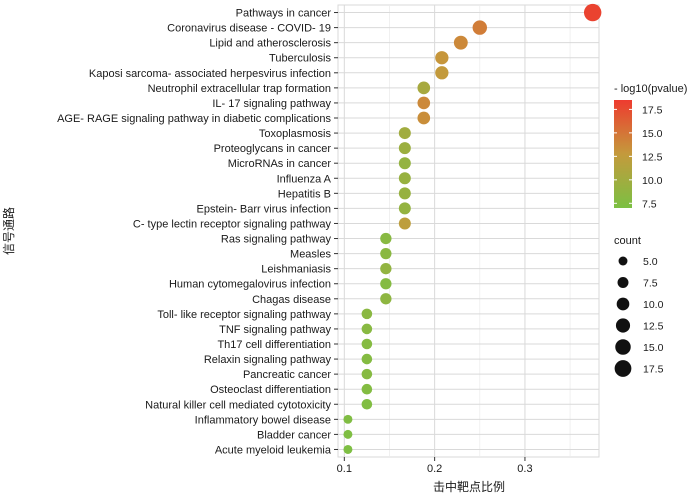 The height and width of the screenshot is (498, 700). What do you see at coordinates (434, 469) in the screenshot?
I see `x-tick-label: 0.2` at bounding box center [434, 469].